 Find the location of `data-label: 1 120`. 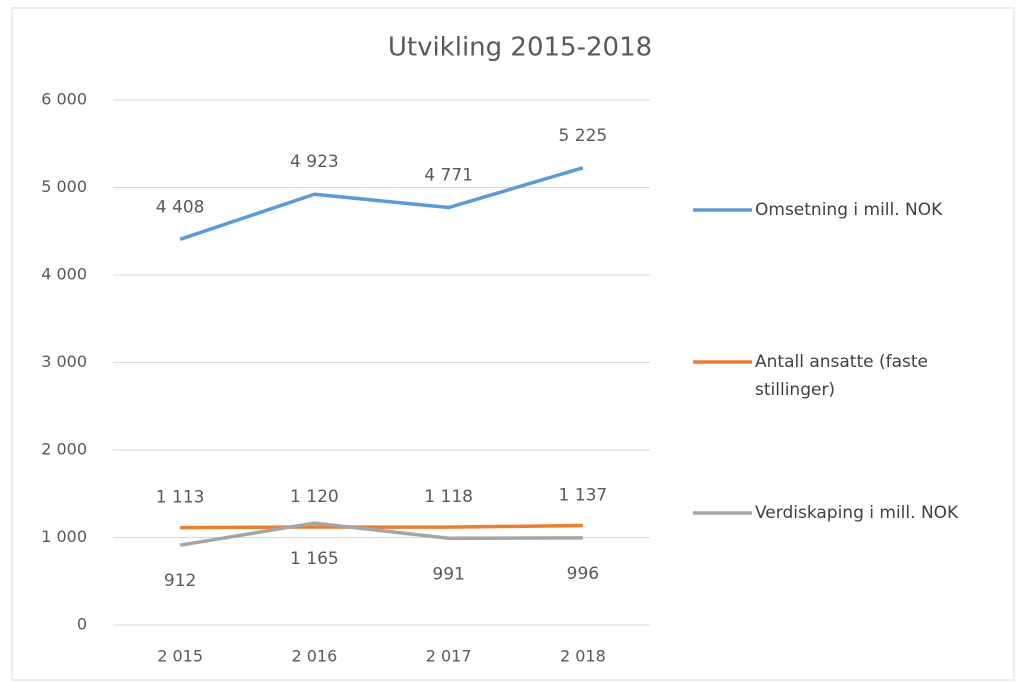

data-label: 1 120 is located at coordinates (314, 497).